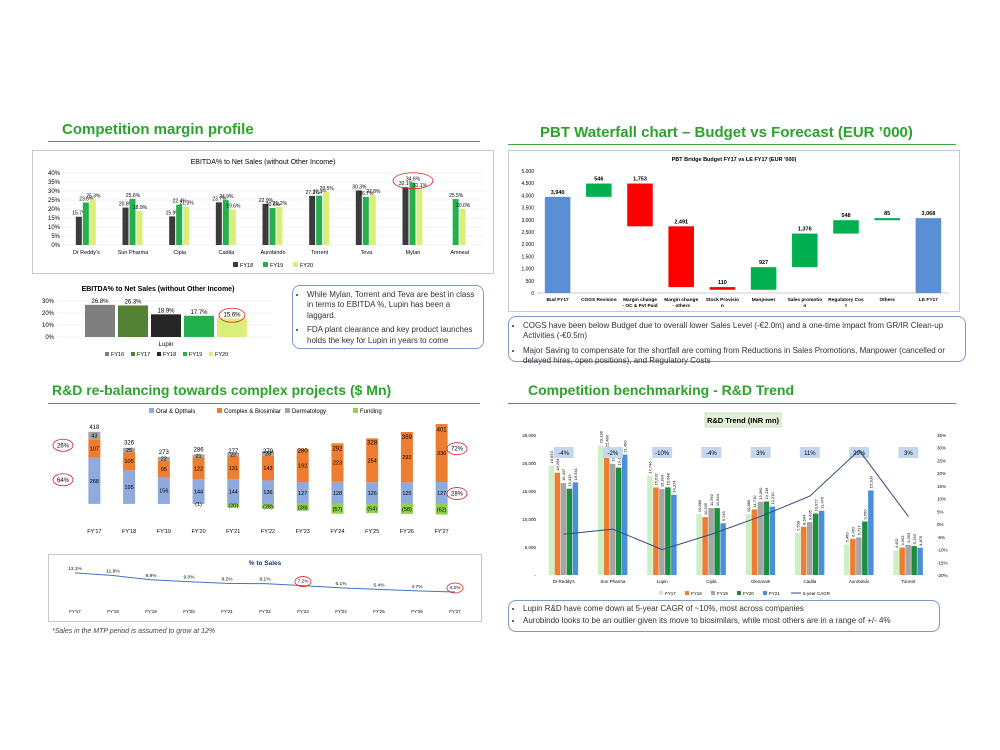 Image resolution: width=1000 pixels, height=750 pixels. What do you see at coordinates (94, 428) in the screenshot?
I see `total-label: 418` at bounding box center [94, 428].